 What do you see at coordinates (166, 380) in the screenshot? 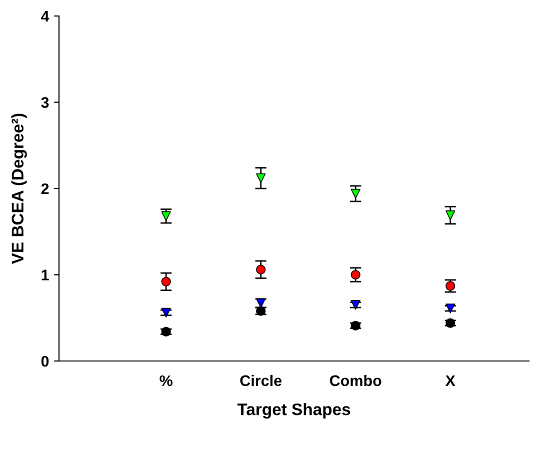
I see `x-tick-label: %` at bounding box center [166, 380].